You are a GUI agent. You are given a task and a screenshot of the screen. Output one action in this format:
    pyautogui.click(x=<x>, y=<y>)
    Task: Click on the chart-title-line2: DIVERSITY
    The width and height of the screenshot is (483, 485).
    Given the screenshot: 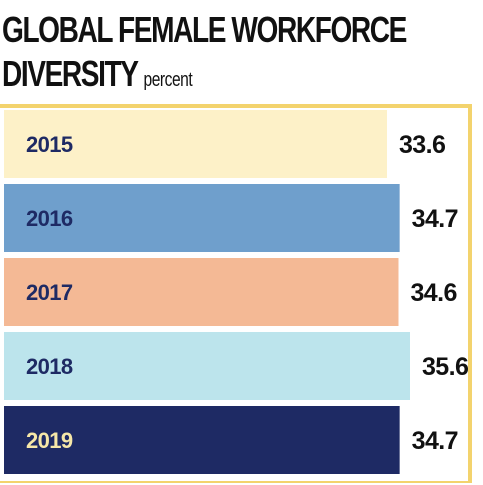 What is the action you would take?
    pyautogui.click(x=70, y=73)
    